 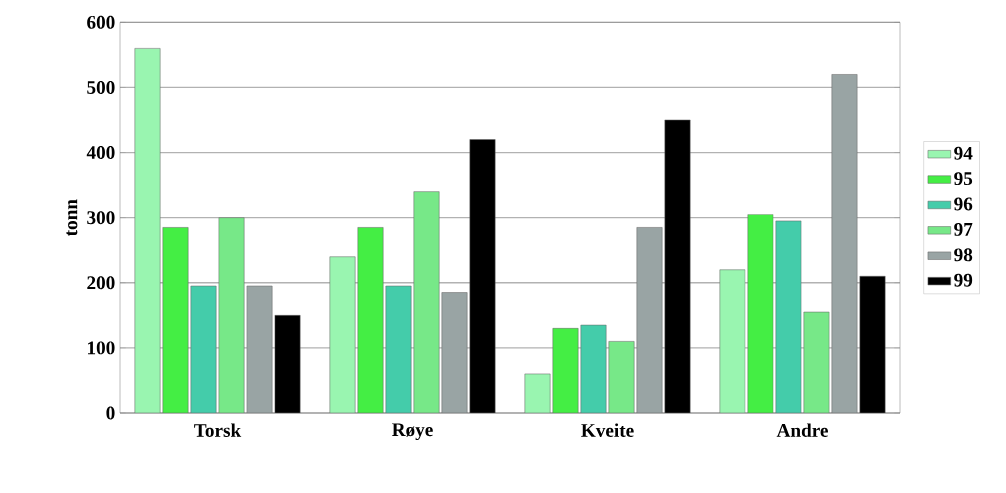 I want to click on legend-label: 96, so click(x=963, y=204).